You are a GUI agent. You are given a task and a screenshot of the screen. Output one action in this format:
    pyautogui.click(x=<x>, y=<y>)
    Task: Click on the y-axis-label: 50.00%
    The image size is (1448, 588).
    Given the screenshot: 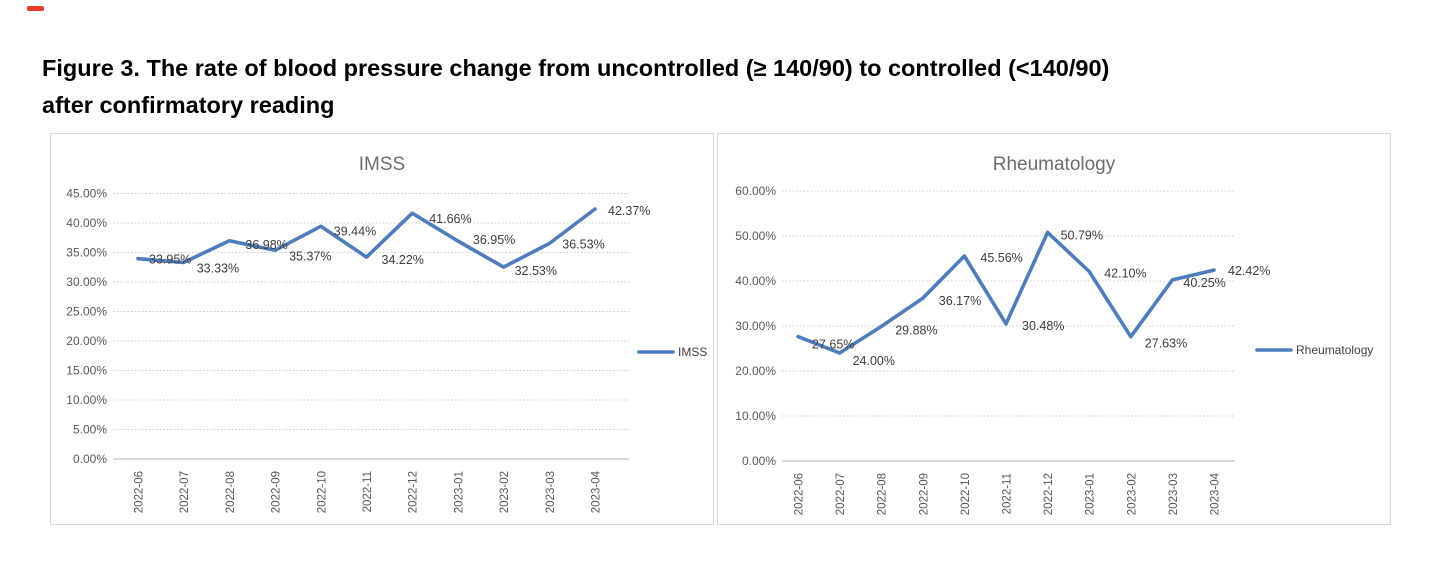 What is the action you would take?
    pyautogui.click(x=755, y=236)
    